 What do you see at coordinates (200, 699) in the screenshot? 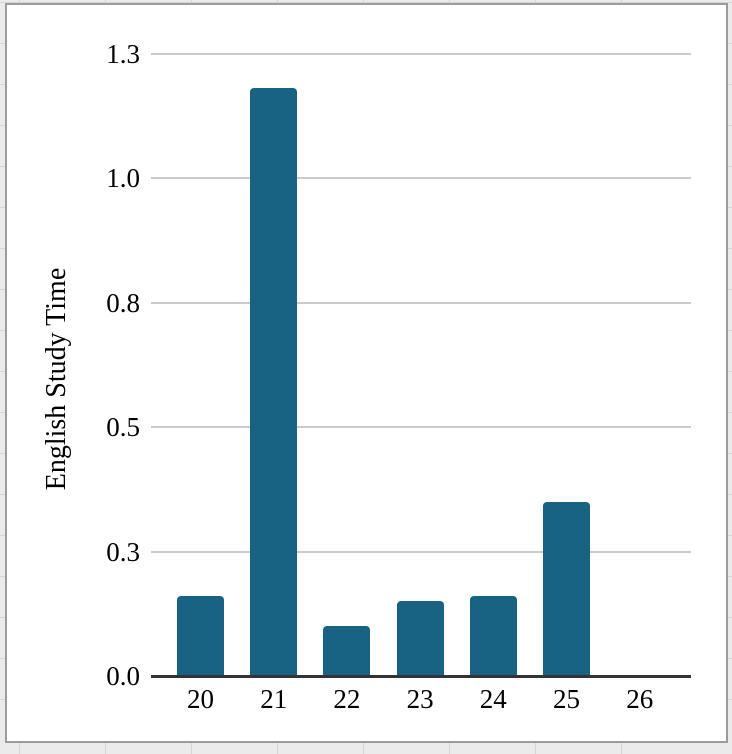
I see `x-tick-label: 20` at bounding box center [200, 699].